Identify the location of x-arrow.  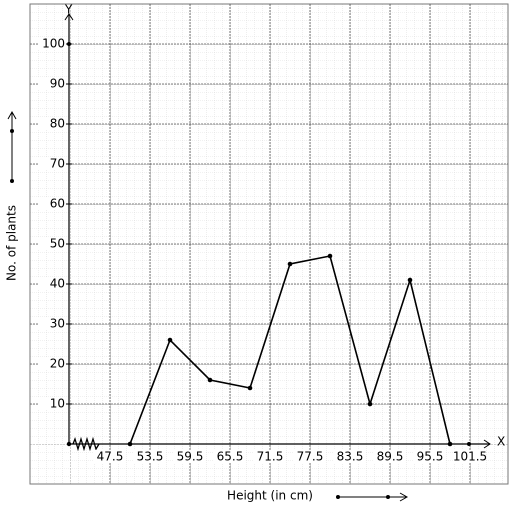
(487, 444).